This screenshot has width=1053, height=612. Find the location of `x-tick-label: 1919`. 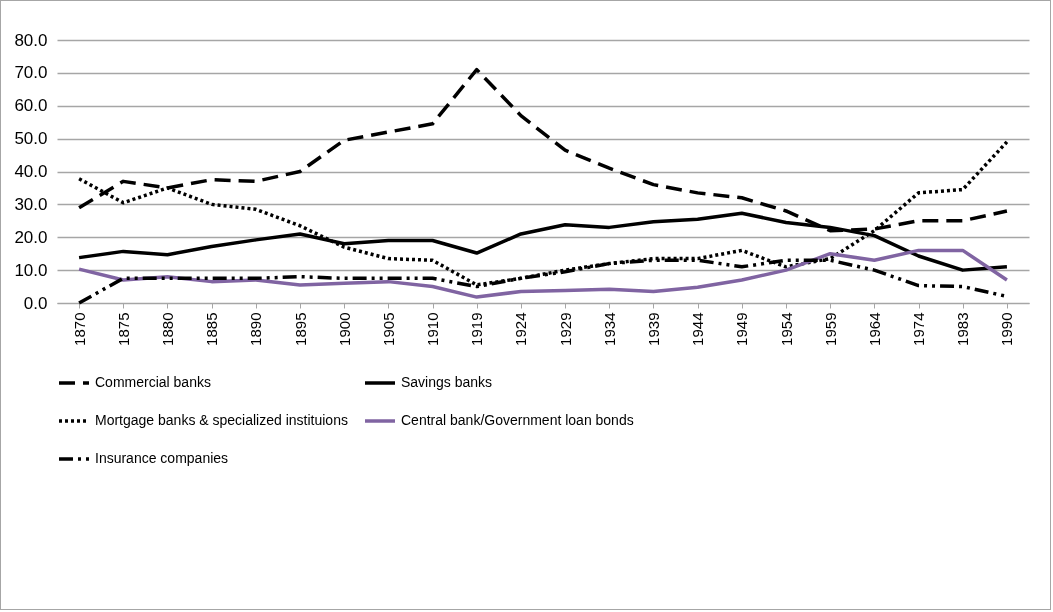

x-tick-label: 1919 is located at coordinates (477, 329).